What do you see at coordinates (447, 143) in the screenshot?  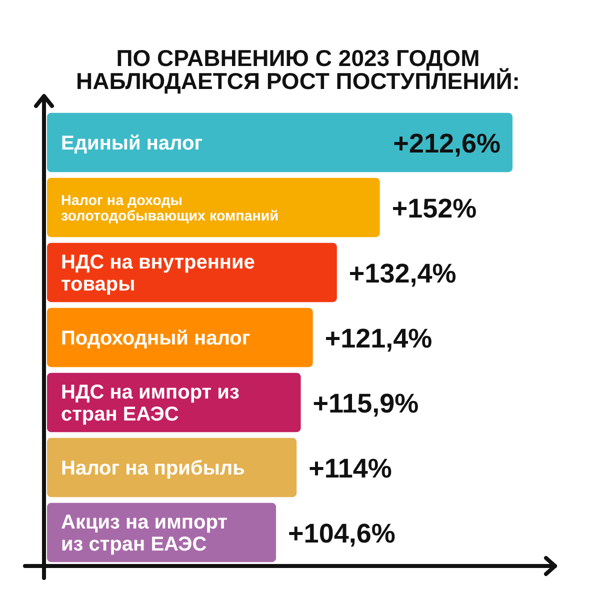 I see `data-label: +212,6%` at bounding box center [447, 143].